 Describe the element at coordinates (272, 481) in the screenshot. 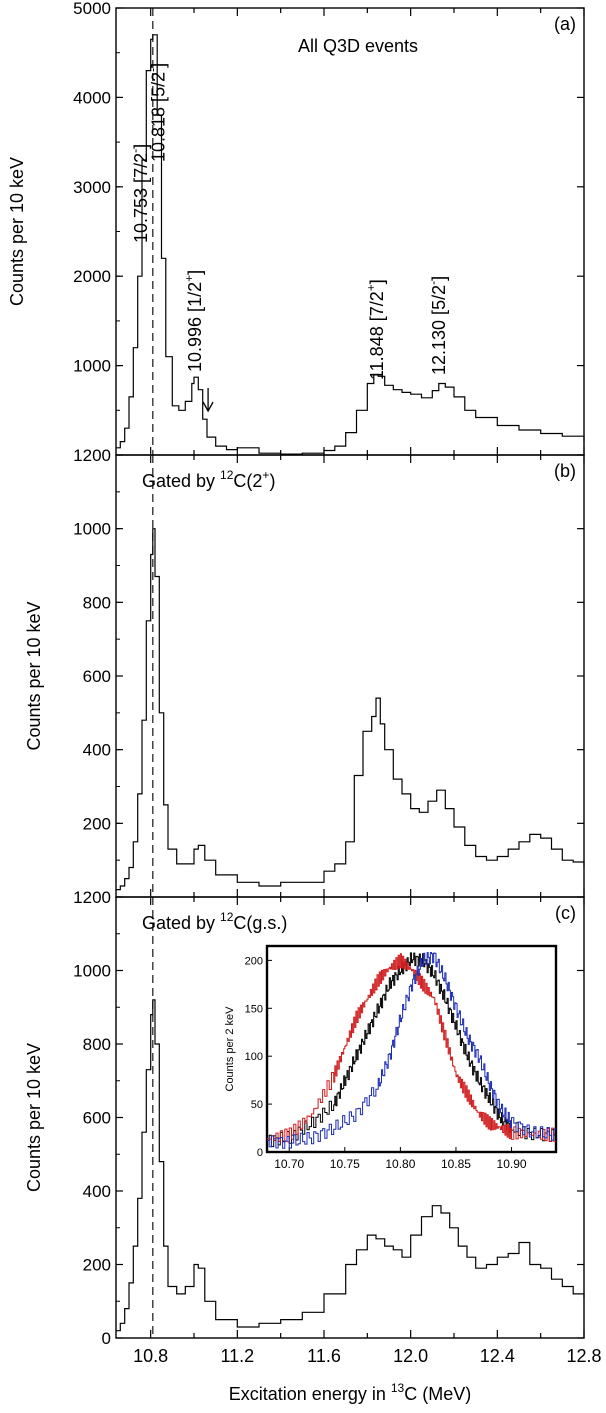

I see `label-part: )` at that location.